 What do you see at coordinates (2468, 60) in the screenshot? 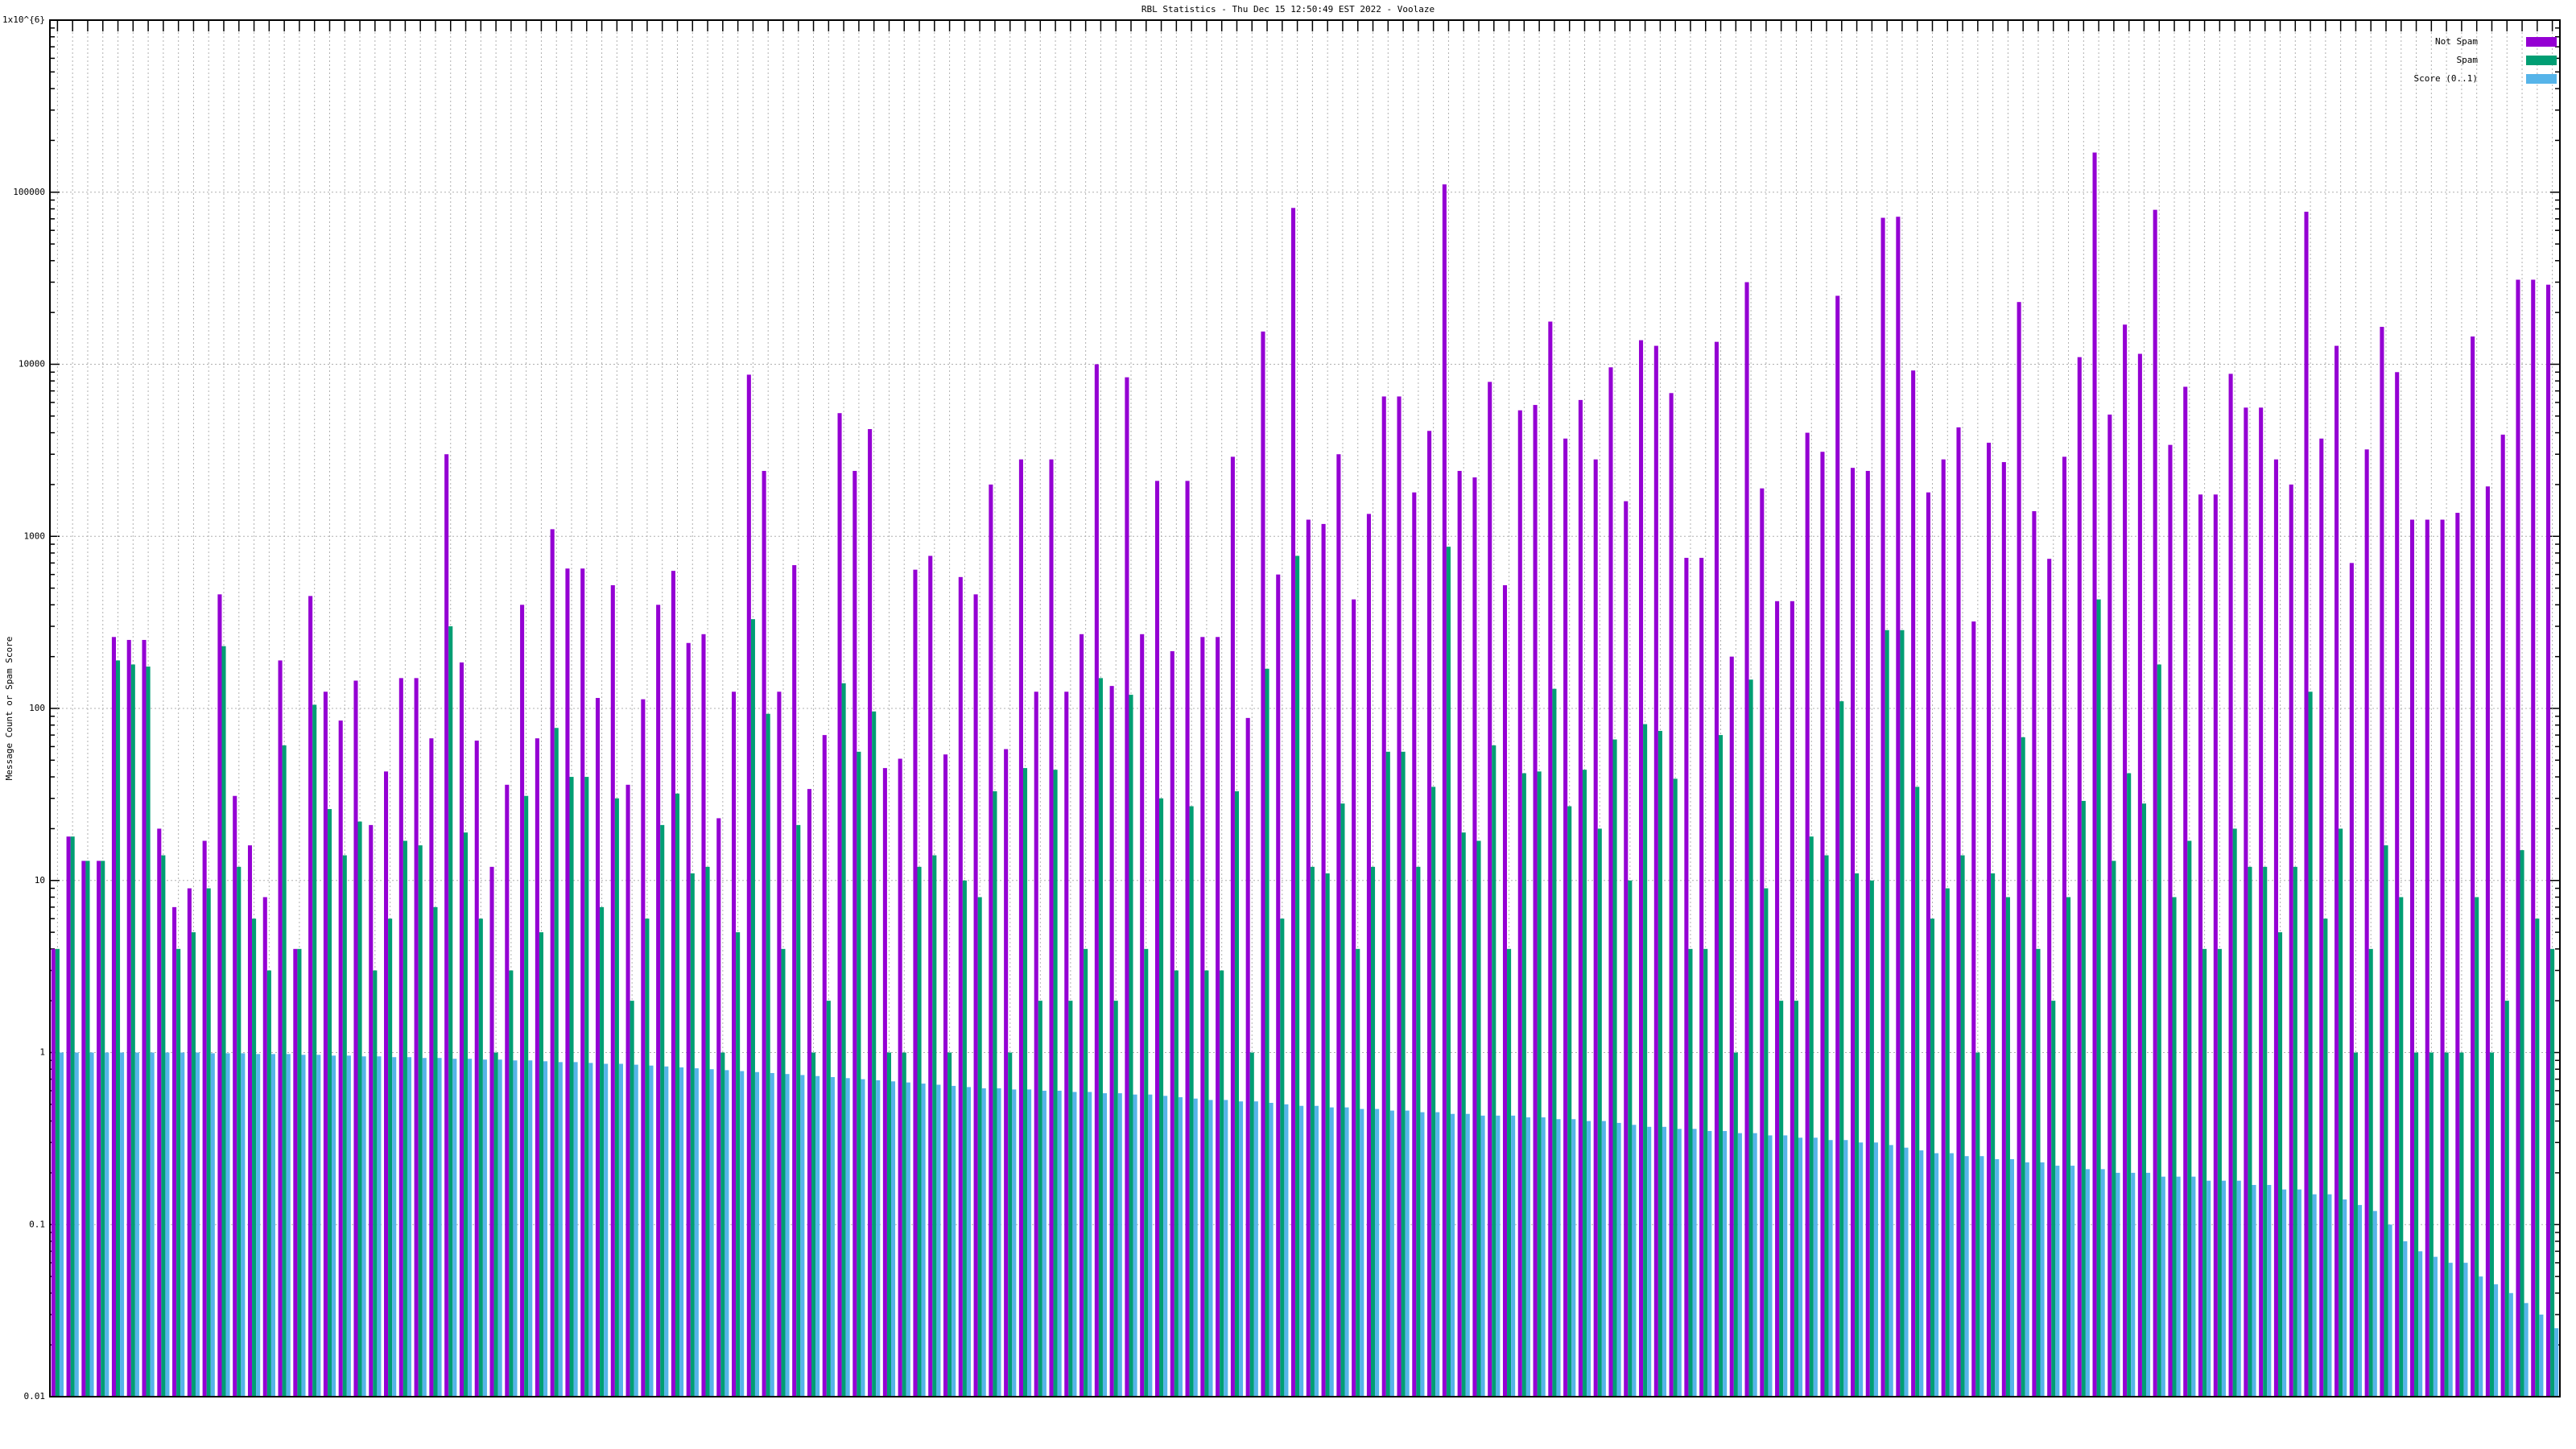
I see `legend-label: Spam` at bounding box center [2468, 60].